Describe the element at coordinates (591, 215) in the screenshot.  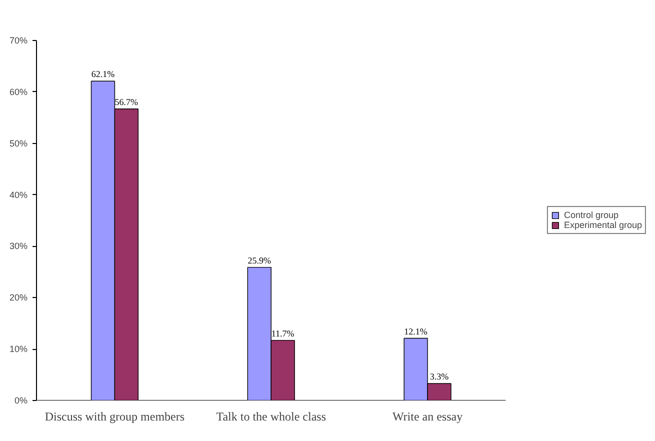
I see `legend-label: Control group` at that location.